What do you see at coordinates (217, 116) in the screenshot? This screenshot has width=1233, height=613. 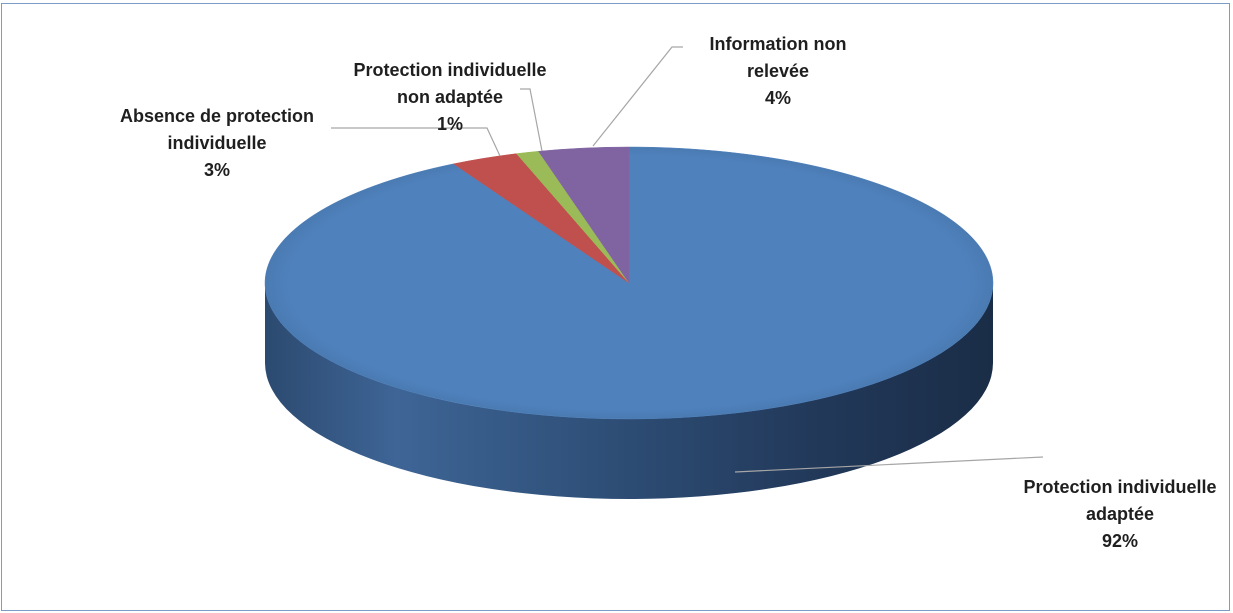 I see `label-line-absence: Absence de protection` at bounding box center [217, 116].